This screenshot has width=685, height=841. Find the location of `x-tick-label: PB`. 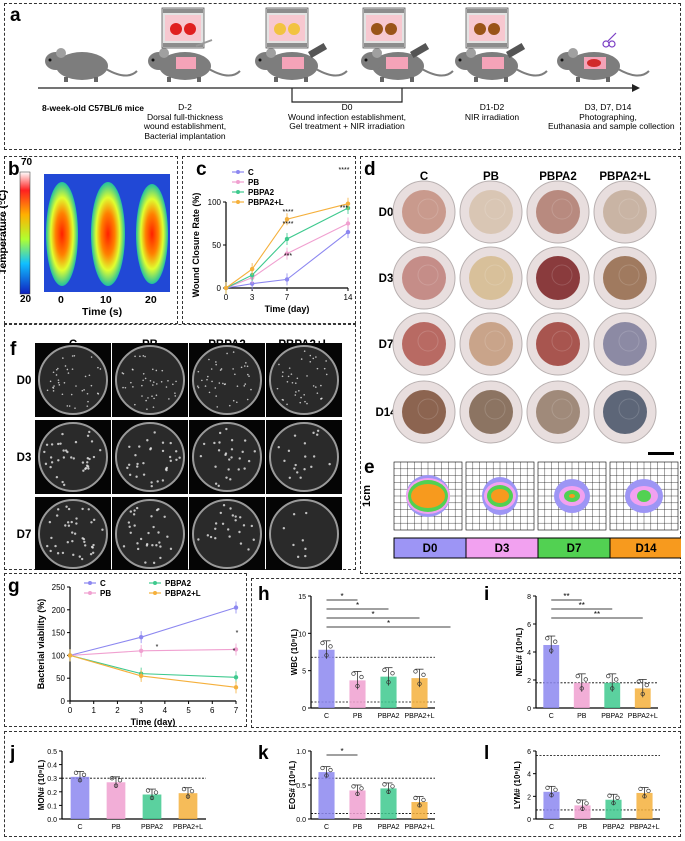

x-tick-label: PB is located at coordinates (358, 827).